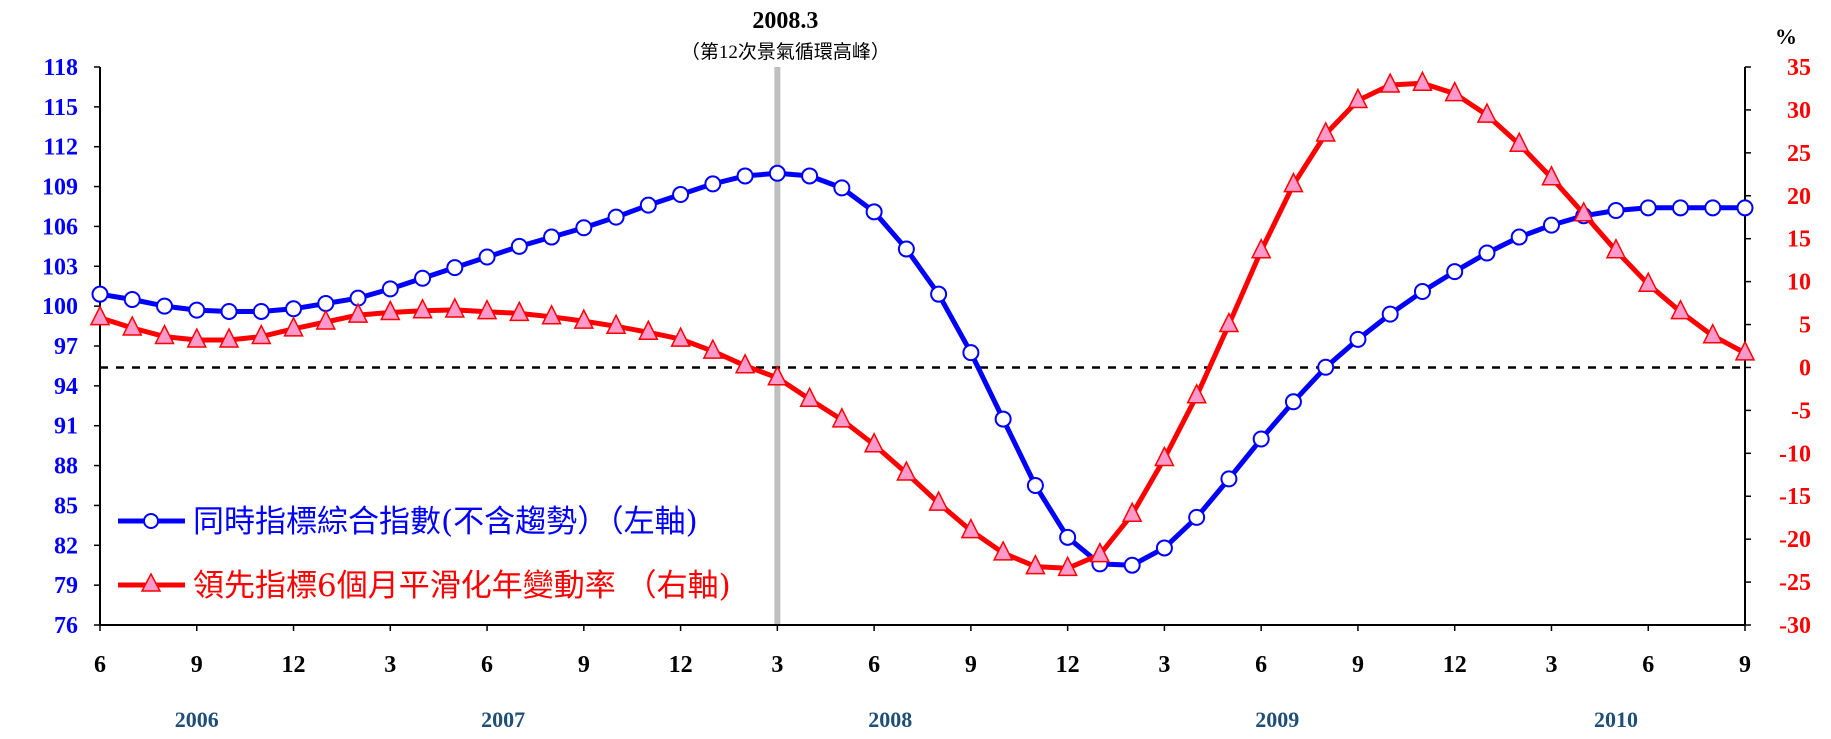 This screenshot has width=1831, height=739. I want to click on left-tick-label: 85, so click(66, 506).